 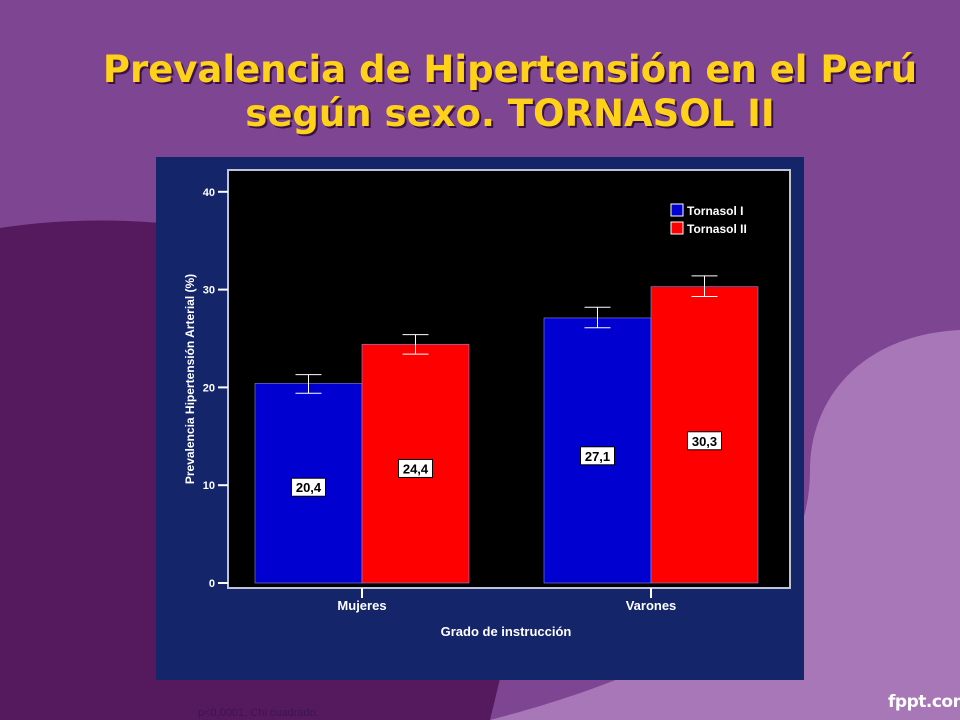 What do you see at coordinates (258, 713) in the screenshot?
I see `footnote: p<0,0001, Chi cuadrado.` at bounding box center [258, 713].